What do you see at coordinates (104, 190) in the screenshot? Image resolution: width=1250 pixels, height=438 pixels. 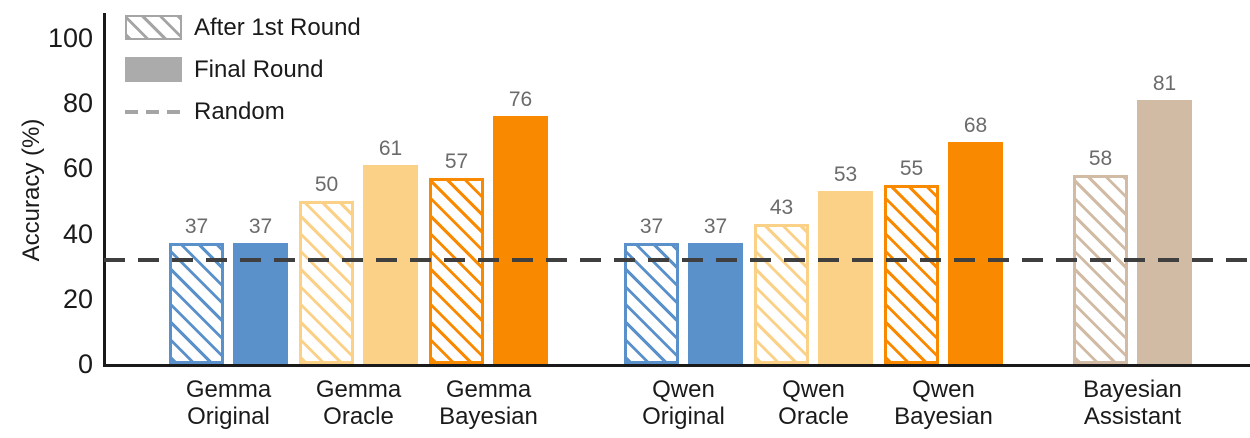 I see `y-axis-line` at bounding box center [104, 190].